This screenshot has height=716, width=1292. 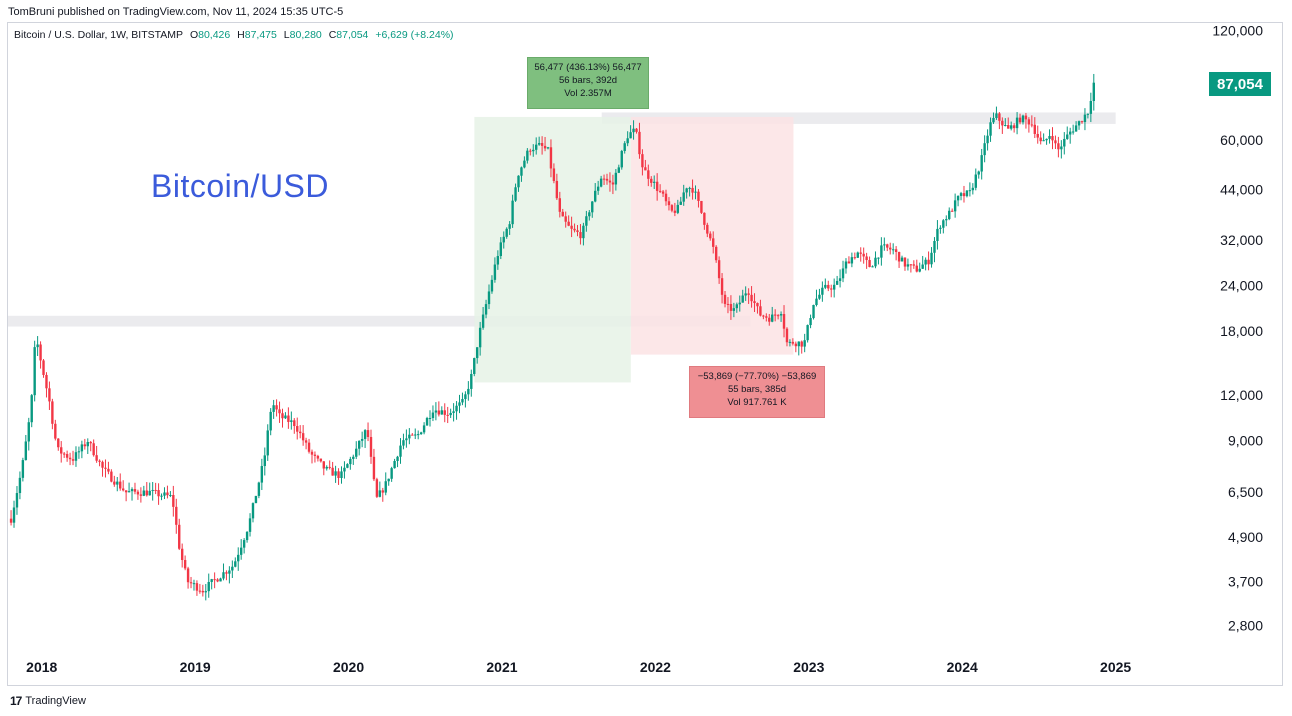 What do you see at coordinates (588, 67) in the screenshot?
I see `measure-up-change: 56,477 (436.13%) 56,477` at bounding box center [588, 67].